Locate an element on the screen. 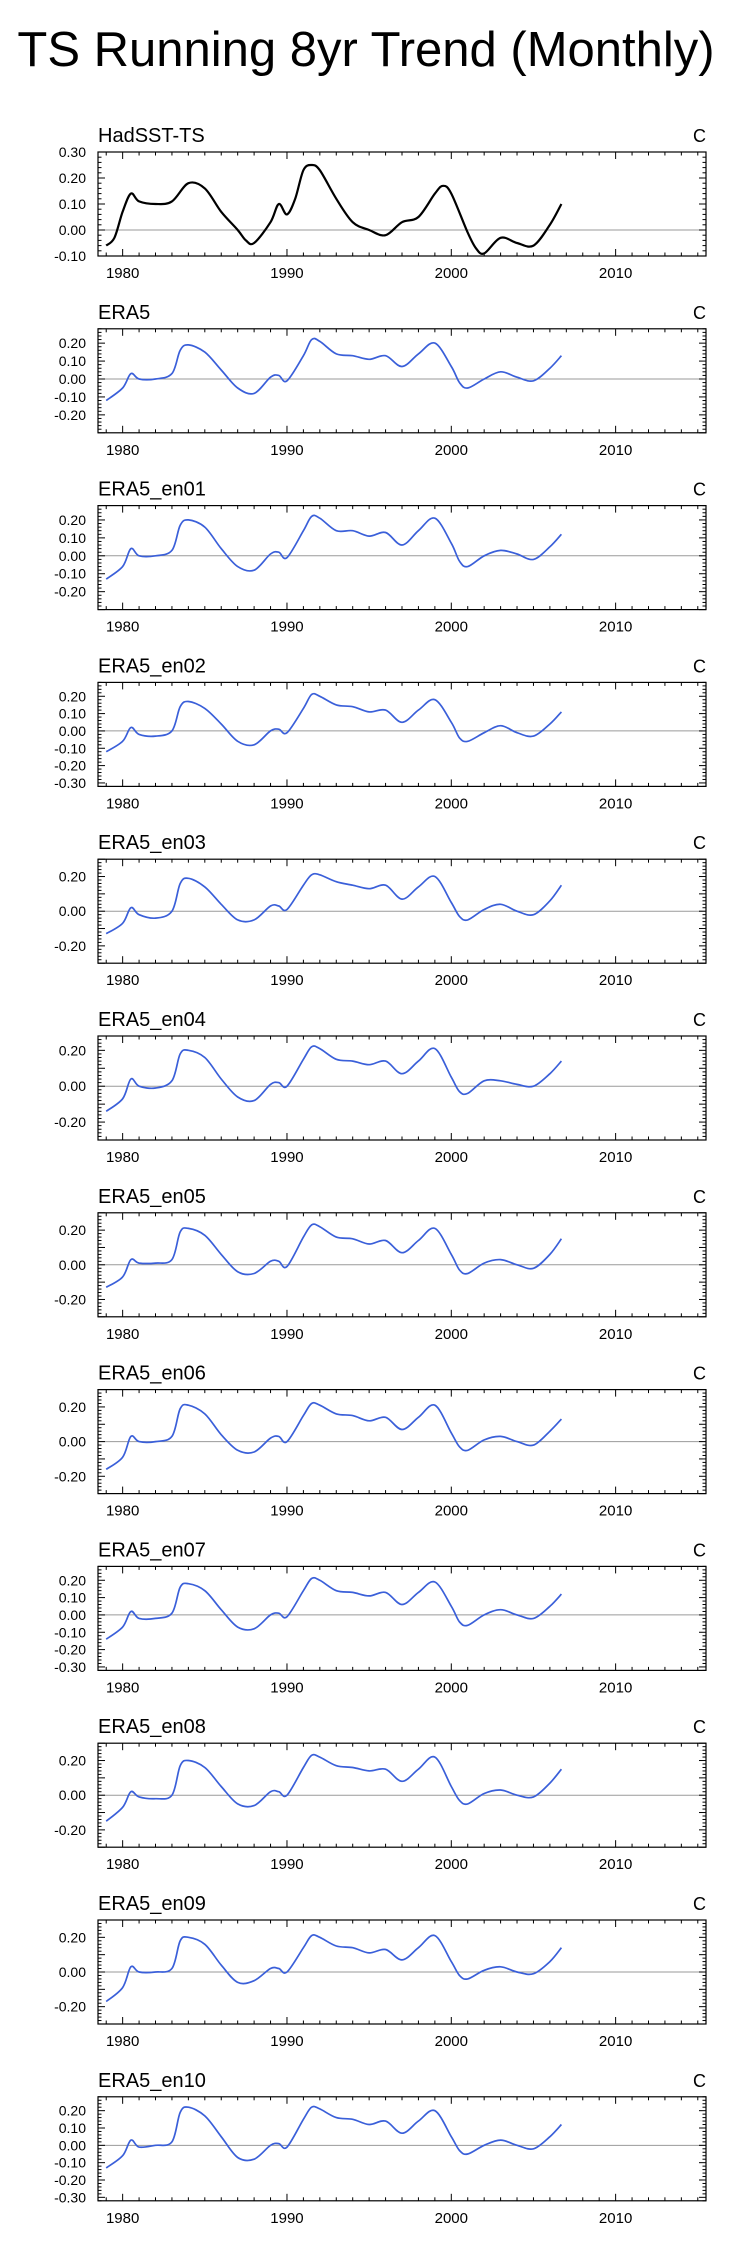 This screenshot has width=732, height=2266. panel-7: ERA5_en05 C 1980 1990 2000 2010 0.20 0.00 -0.20 is located at coordinates (380, 1264).